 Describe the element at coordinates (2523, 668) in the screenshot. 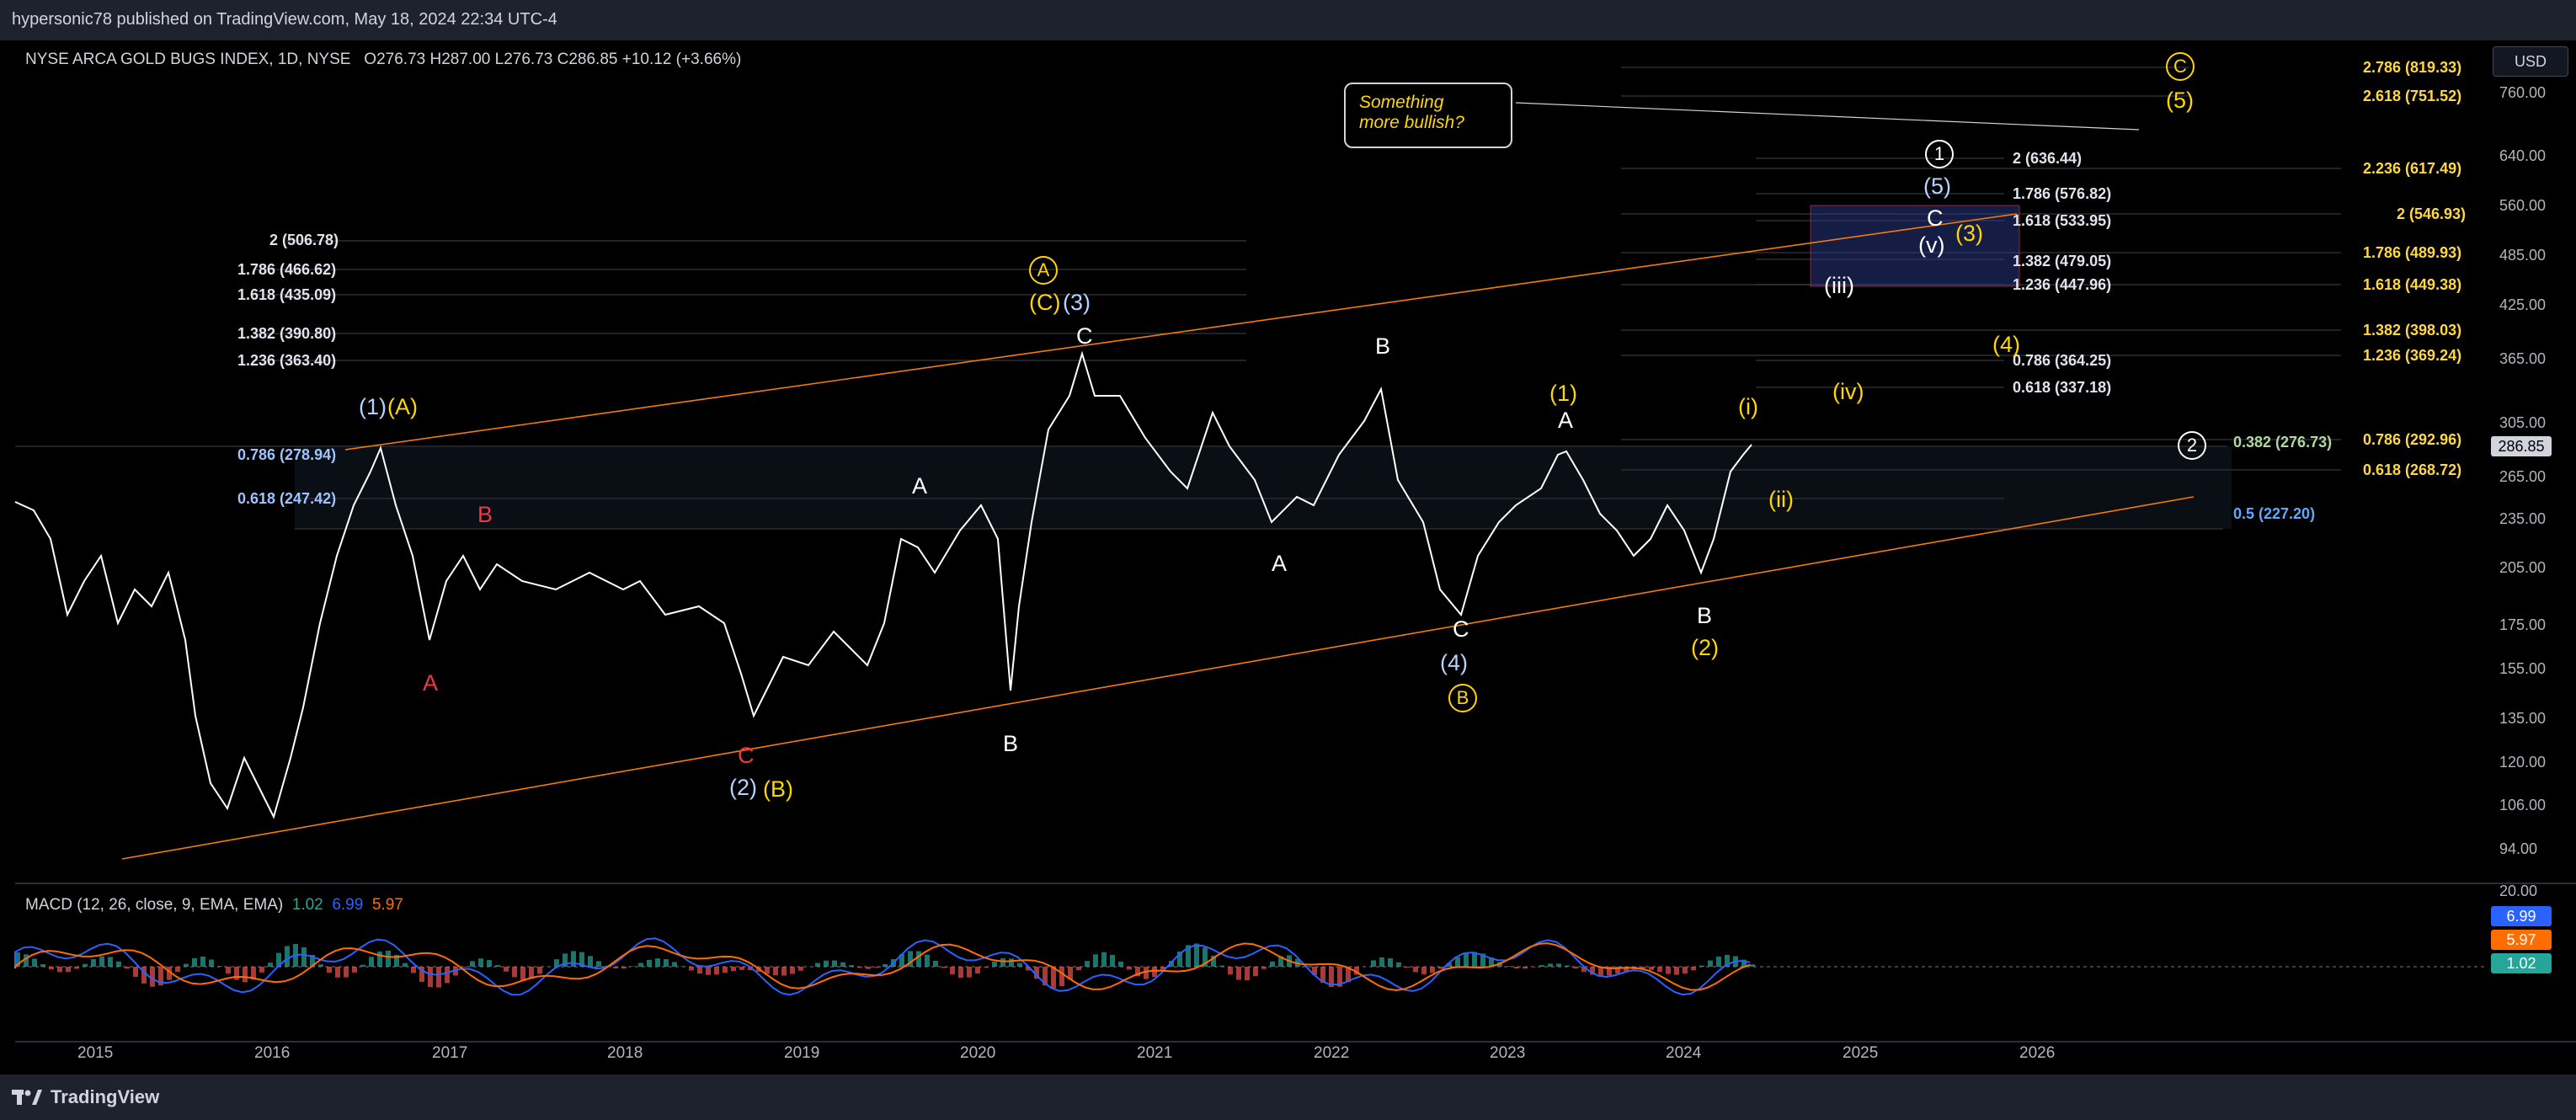

I see `price-tick: 155.00` at that location.